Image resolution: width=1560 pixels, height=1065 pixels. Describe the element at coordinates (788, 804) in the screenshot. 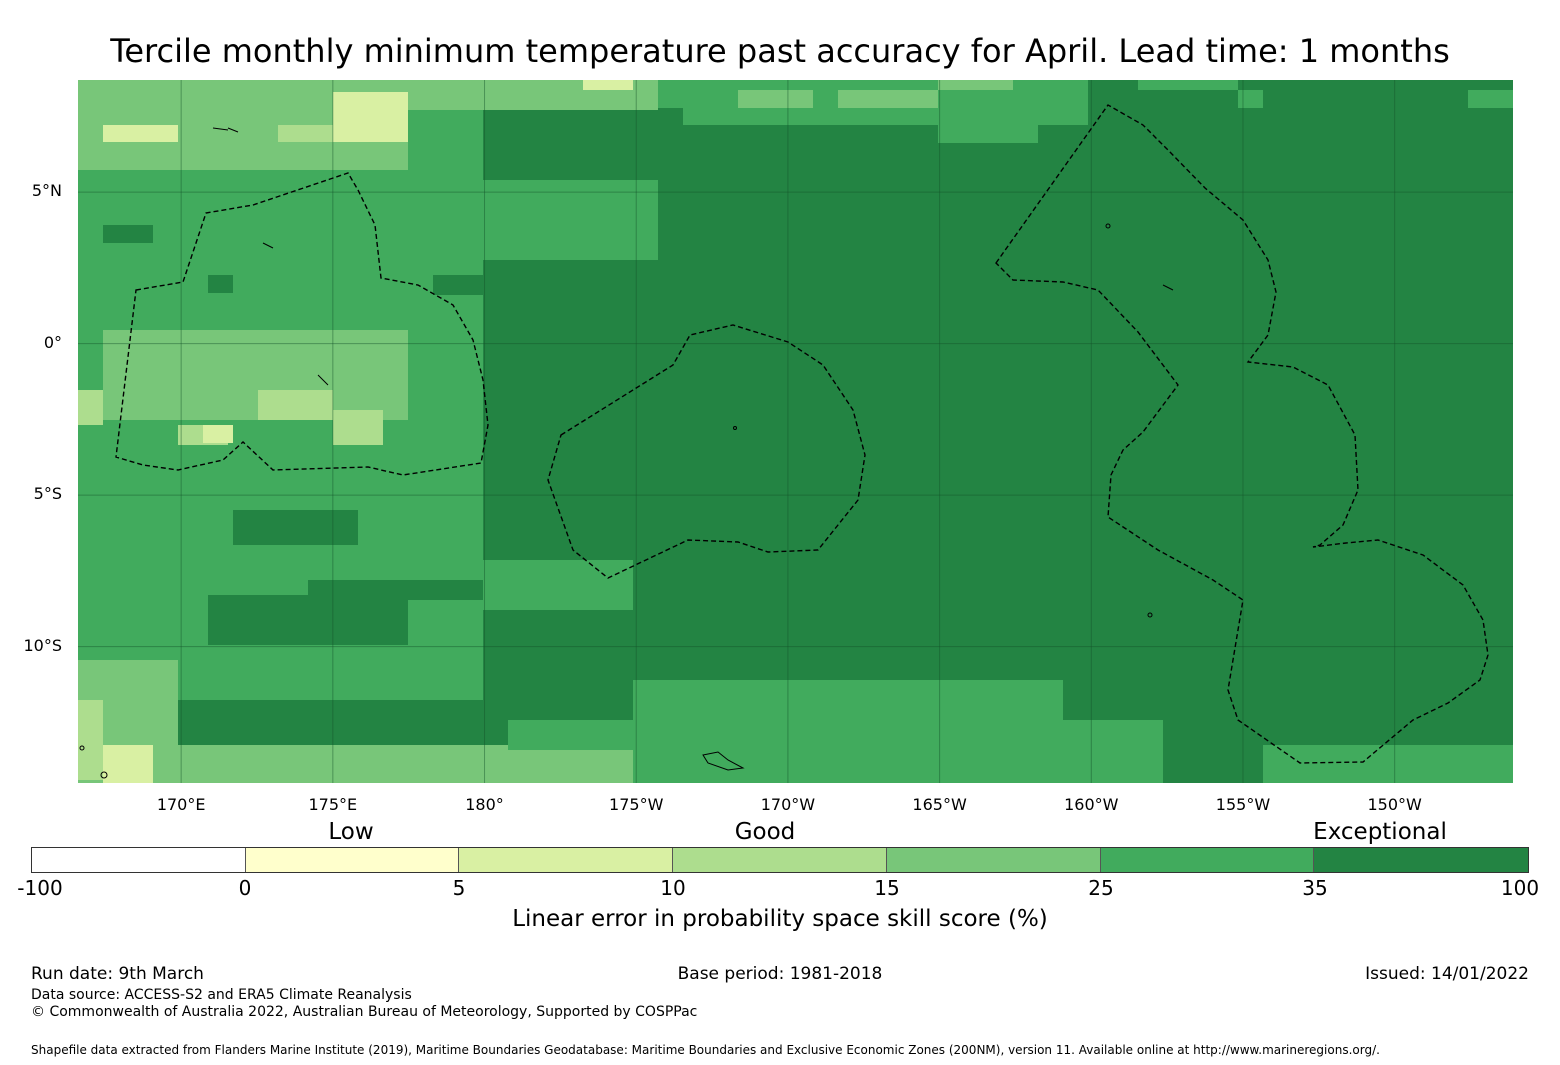

I see `longitude-tick-label: 170°W` at that location.